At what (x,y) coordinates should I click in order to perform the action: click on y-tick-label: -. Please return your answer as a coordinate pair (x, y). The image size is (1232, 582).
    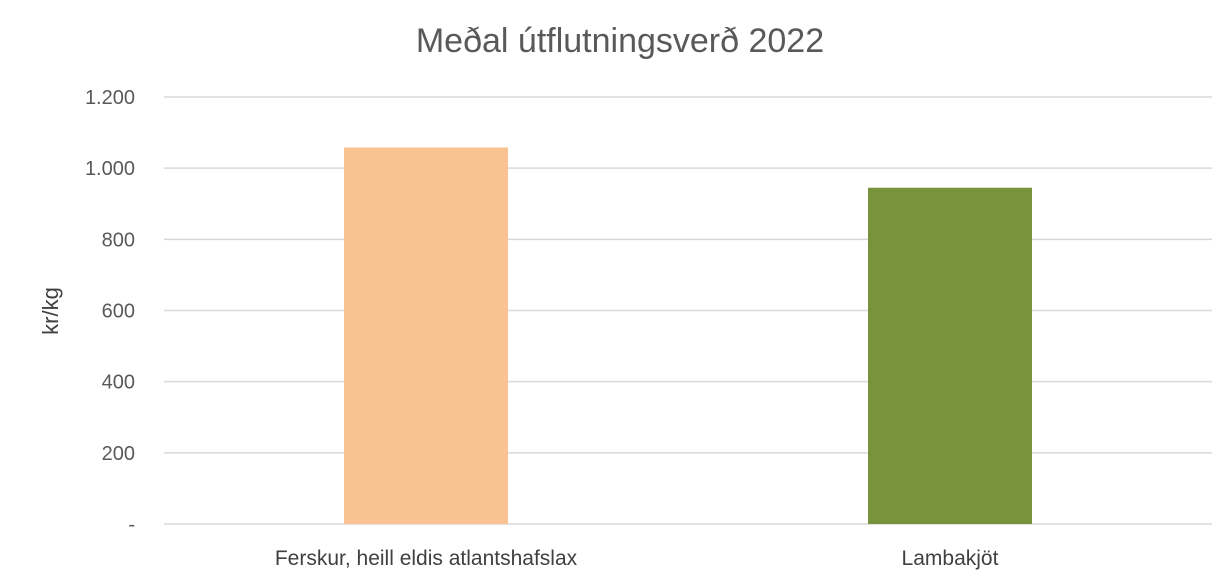
    Looking at the image, I should click on (131, 525).